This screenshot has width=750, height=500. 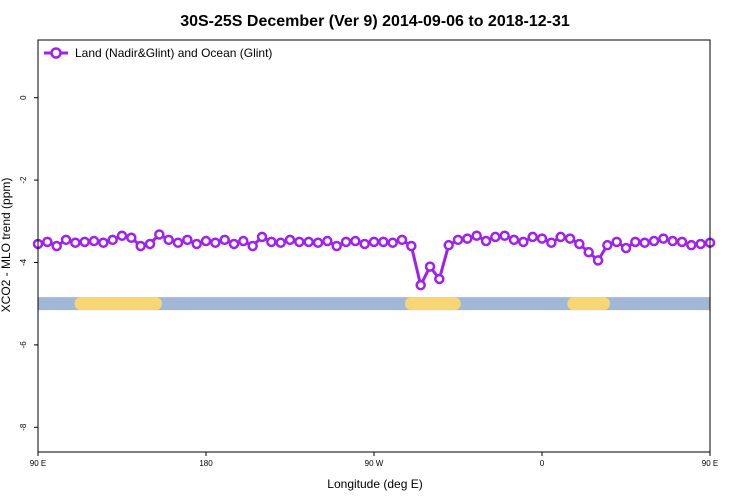 What do you see at coordinates (374, 463) in the screenshot?
I see `x-tick-label: 90 W` at bounding box center [374, 463].